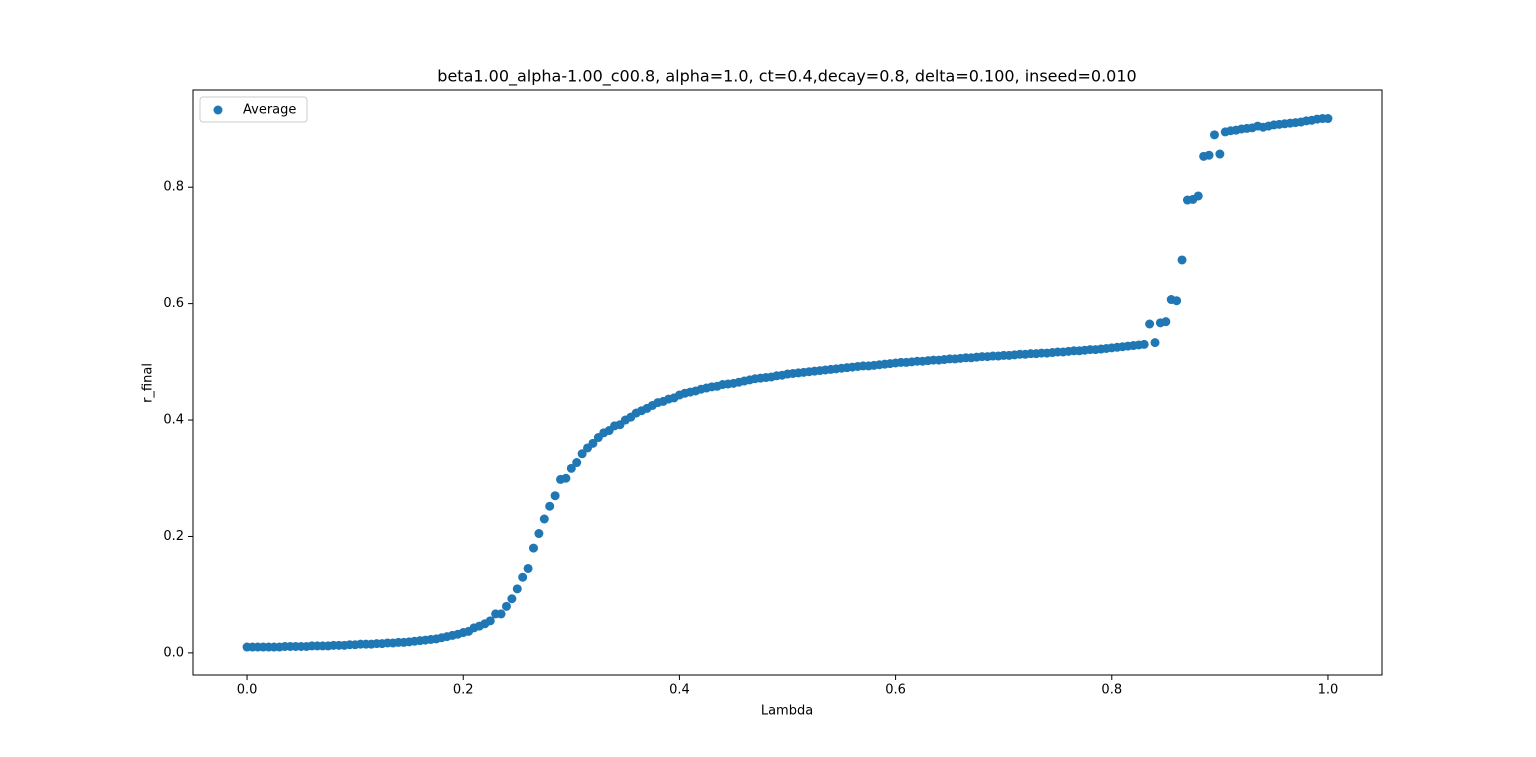  What do you see at coordinates (895, 690) in the screenshot?
I see `x-tick-label: 0.6` at bounding box center [895, 690].